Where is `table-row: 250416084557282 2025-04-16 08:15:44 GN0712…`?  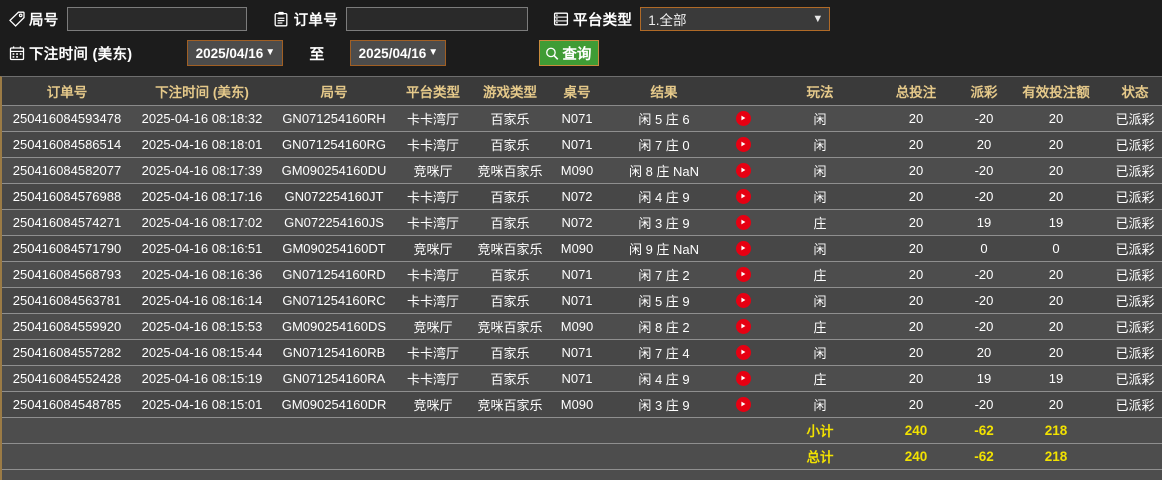 table-row: 250416084557282 2025-04-16 08:15:44 GN0712… is located at coordinates (582, 352).